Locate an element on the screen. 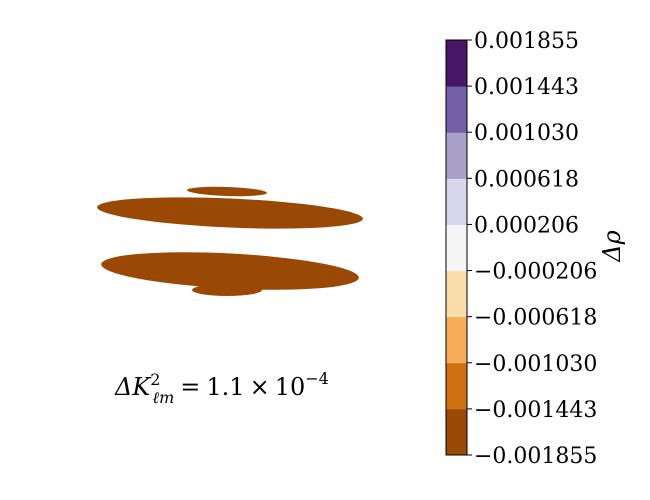 The width and height of the screenshot is (650, 500). annotation-equals: = is located at coordinates (190, 387).